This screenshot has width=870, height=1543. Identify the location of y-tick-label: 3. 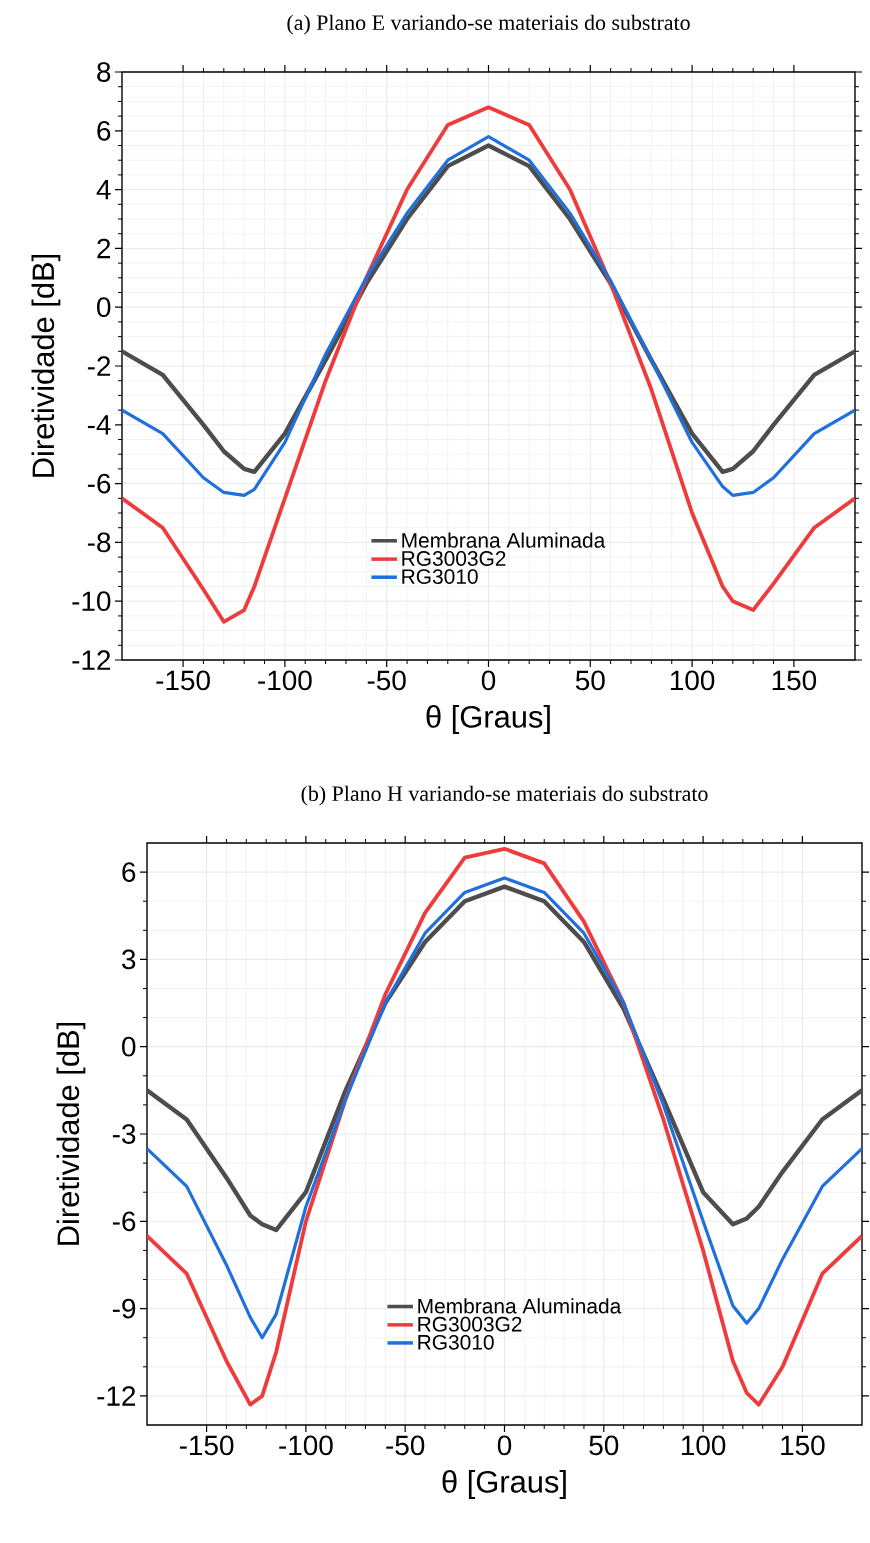
(129, 959).